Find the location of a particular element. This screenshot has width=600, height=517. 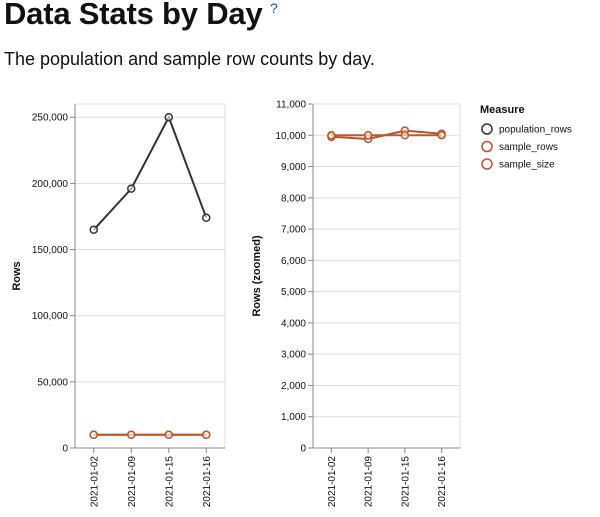

series-line-population_rows is located at coordinates (150, 172).